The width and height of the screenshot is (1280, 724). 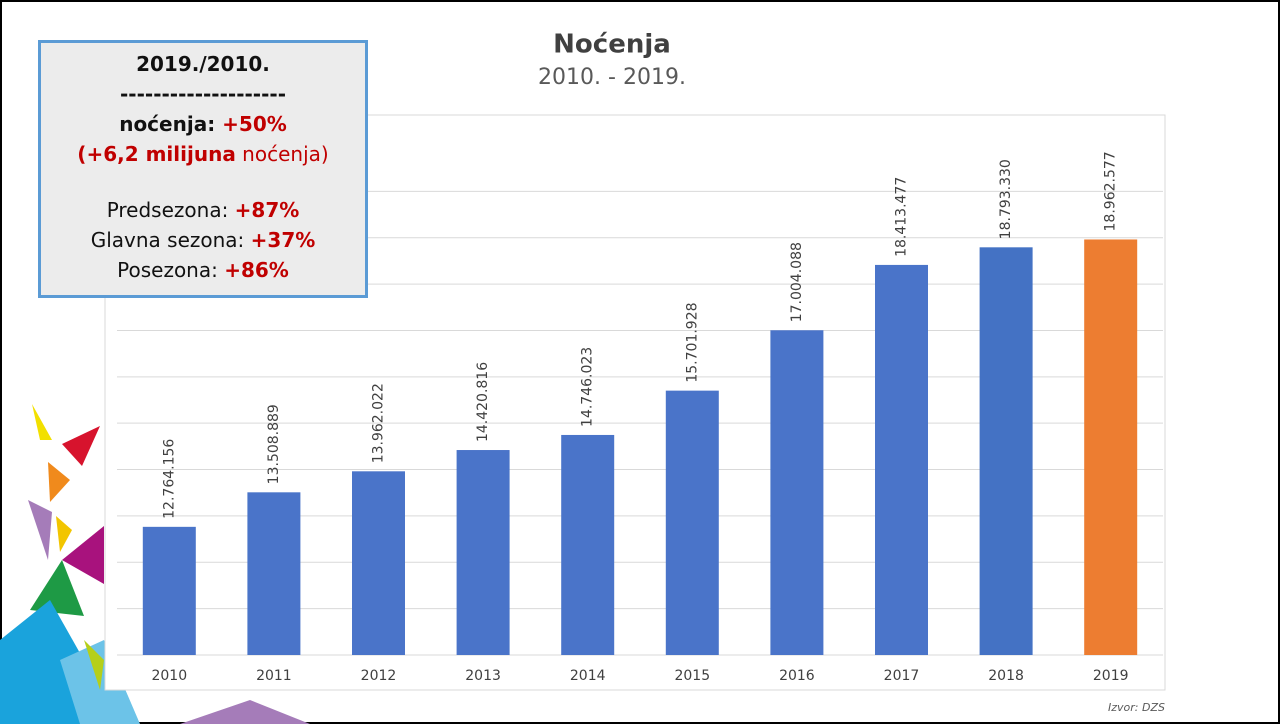 What do you see at coordinates (170, 240) in the screenshot?
I see `info-text: Glavna sezona:` at bounding box center [170, 240].